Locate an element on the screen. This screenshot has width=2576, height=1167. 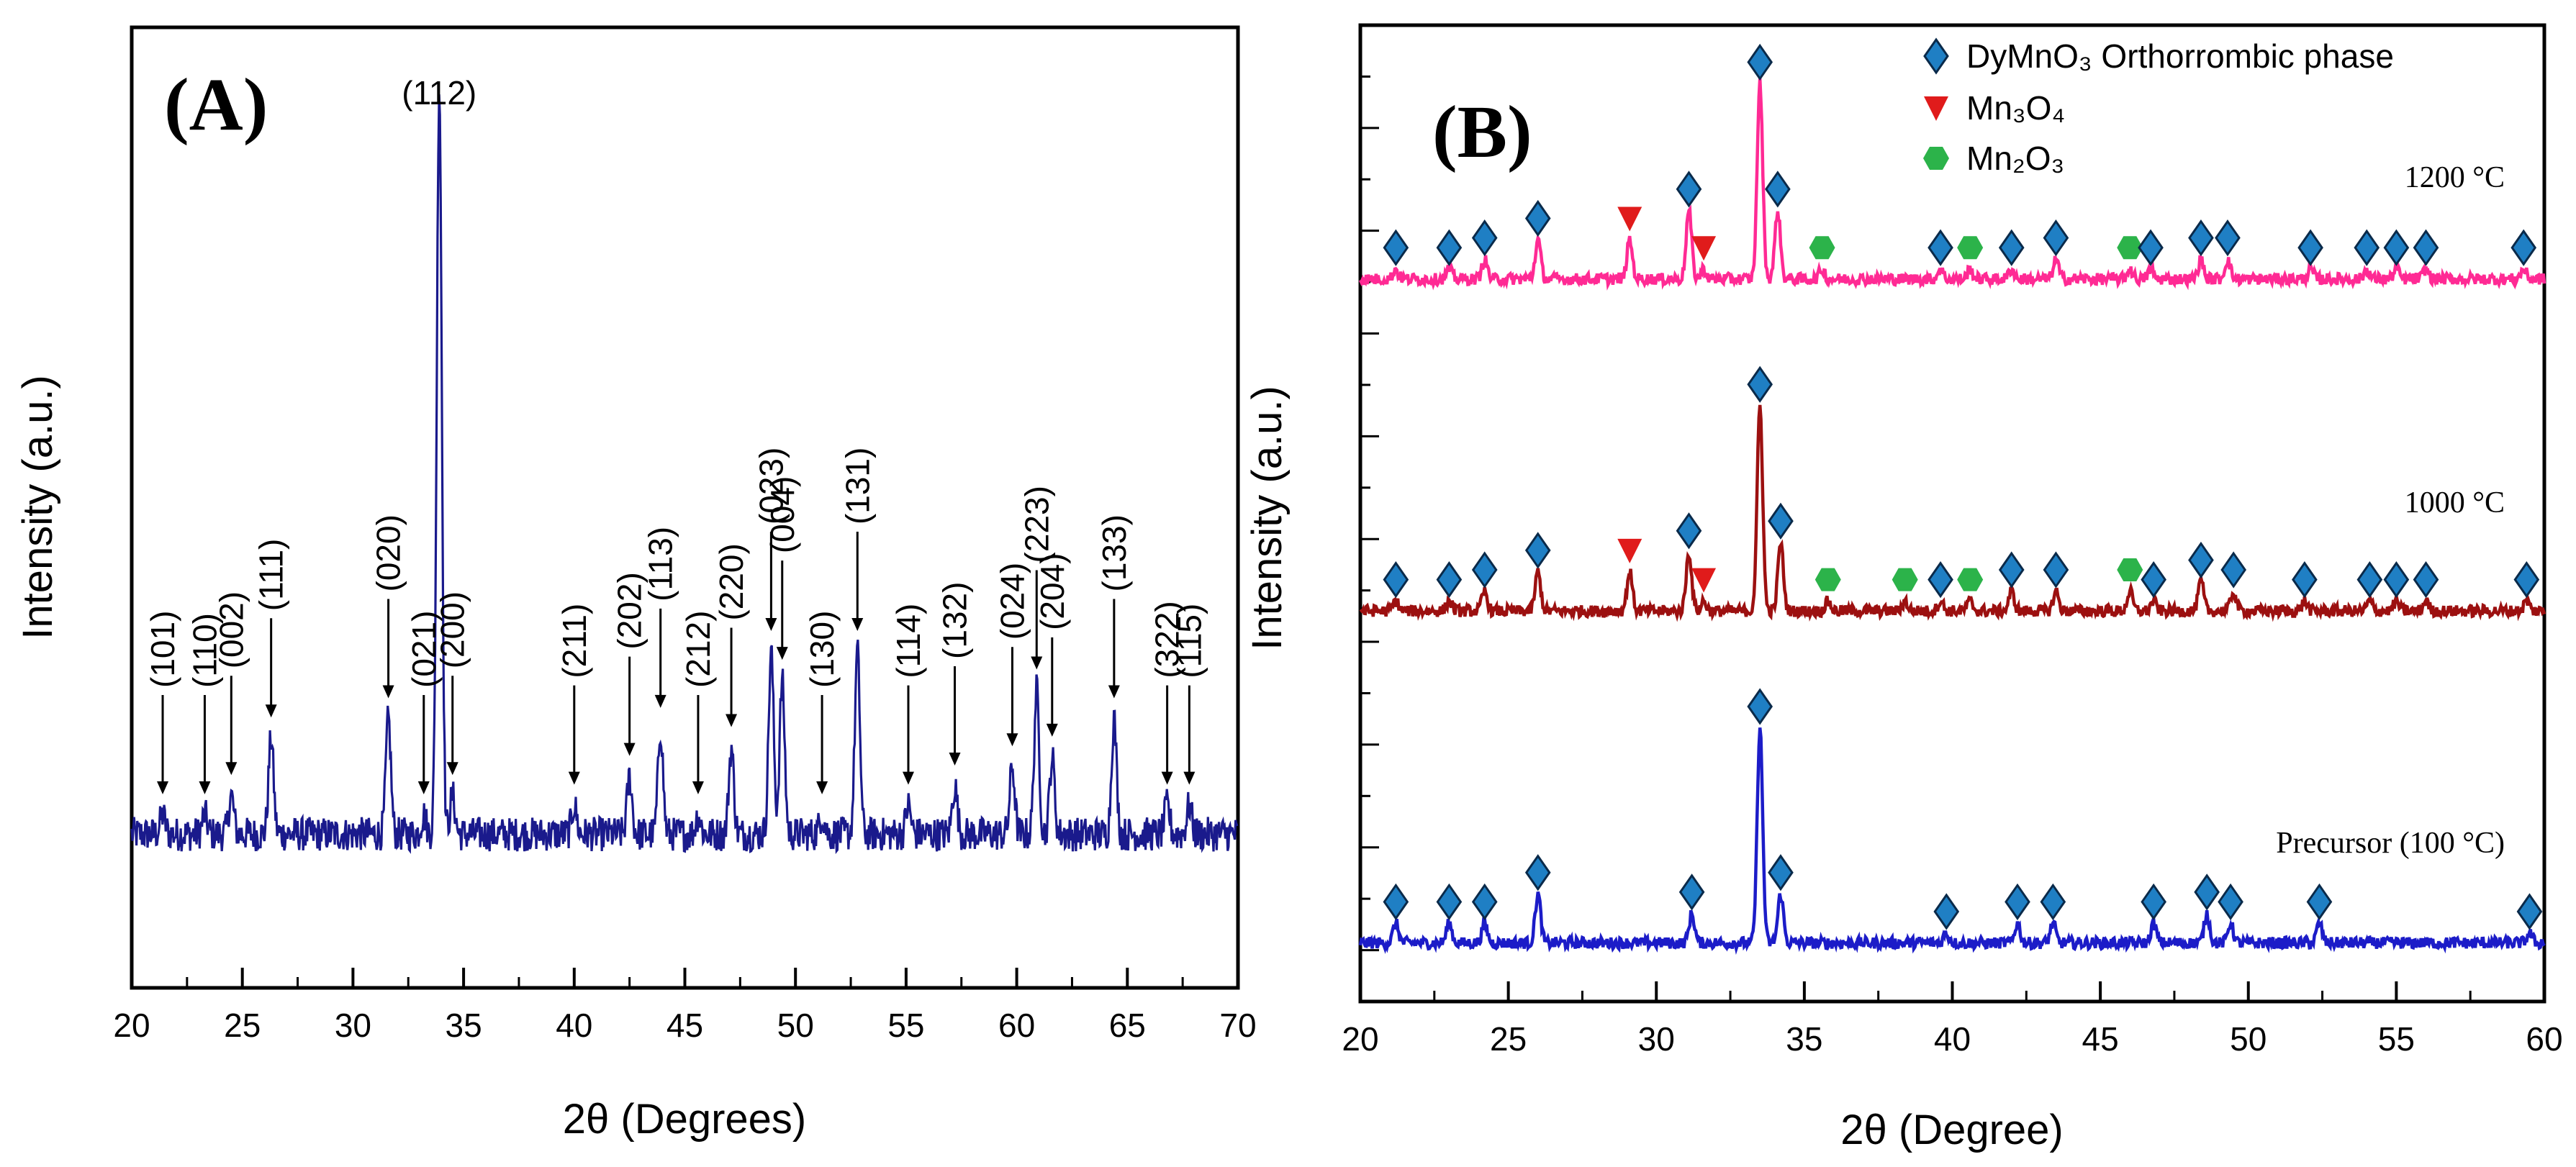
peak-annotation: (112) is located at coordinates (439, 93).